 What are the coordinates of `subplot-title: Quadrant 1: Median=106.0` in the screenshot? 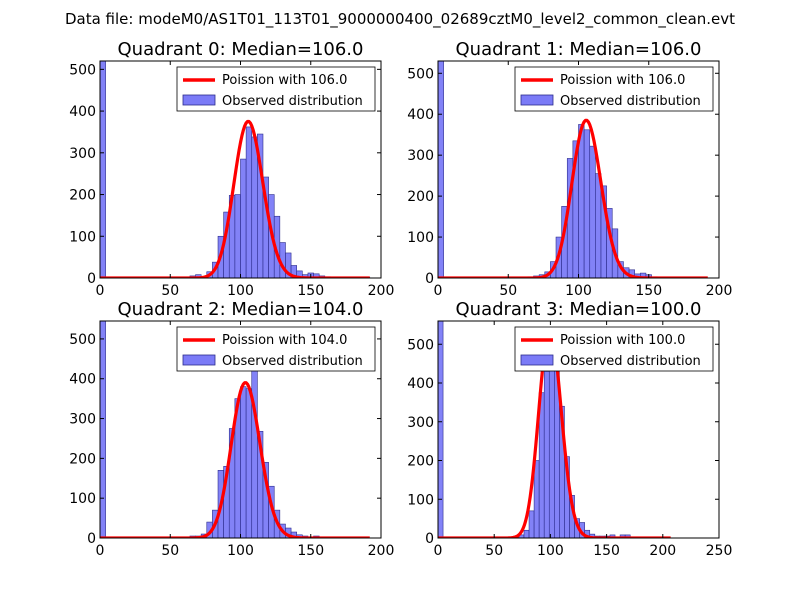 It's located at (579, 49).